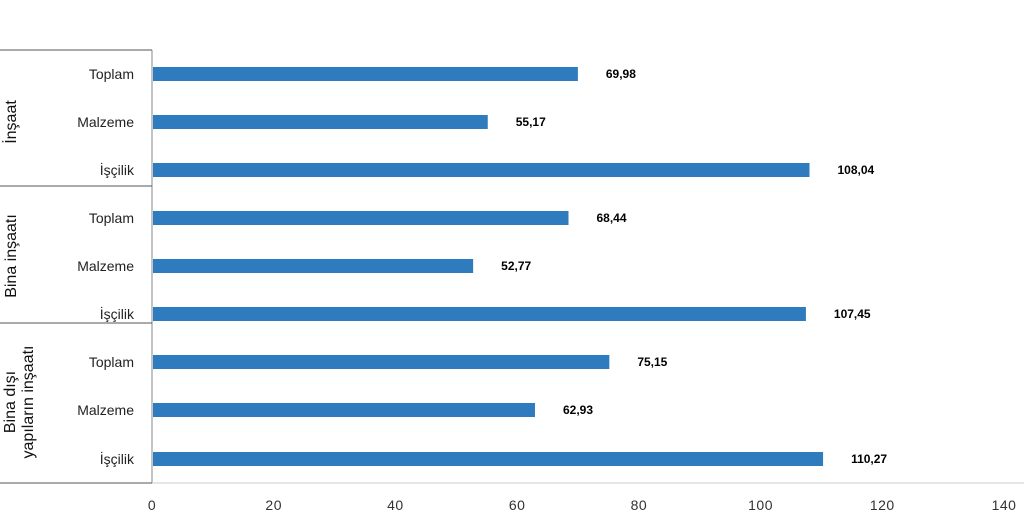 Image resolution: width=1024 pixels, height=519 pixels. What do you see at coordinates (882, 505) in the screenshot?
I see `x-tick-label: 120` at bounding box center [882, 505].